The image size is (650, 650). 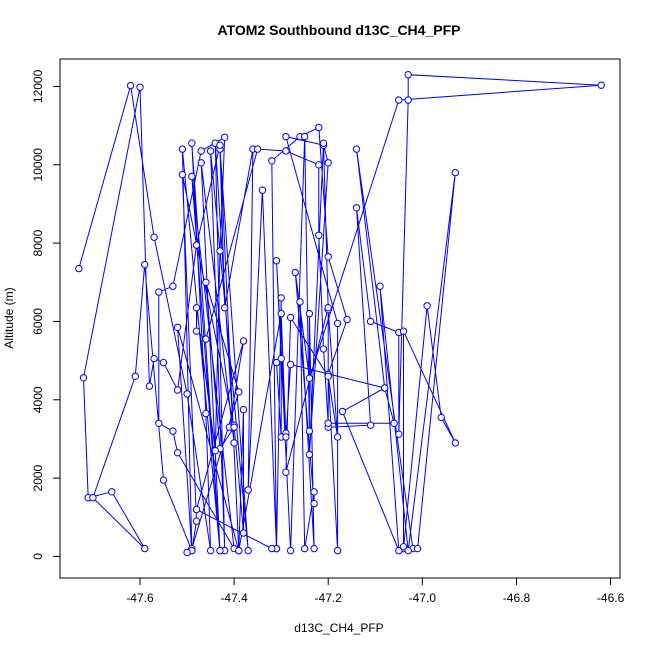 I want to click on y-tick-label: 8000, so click(x=38, y=242).